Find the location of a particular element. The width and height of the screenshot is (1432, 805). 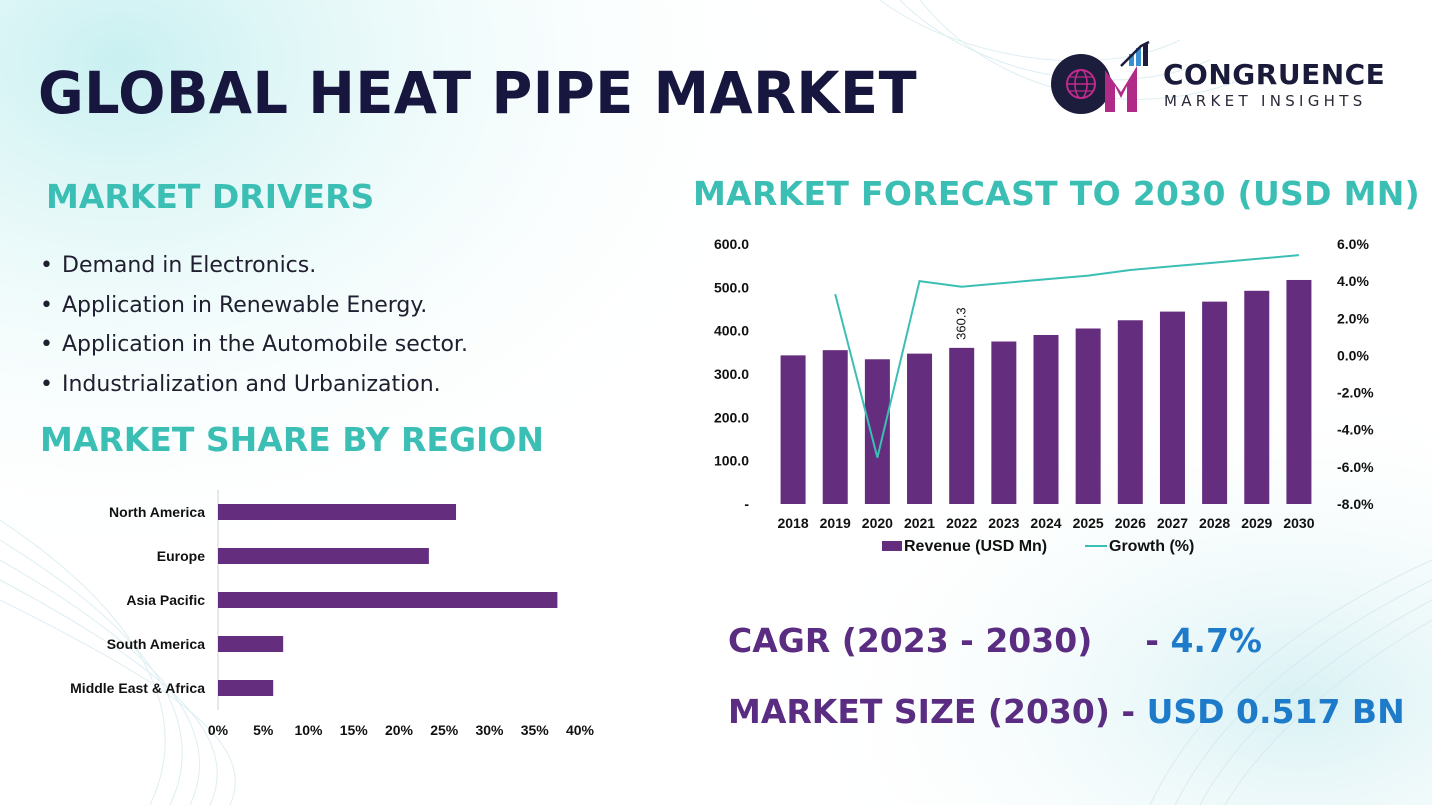

x-tick-label: 25% is located at coordinates (444, 730).